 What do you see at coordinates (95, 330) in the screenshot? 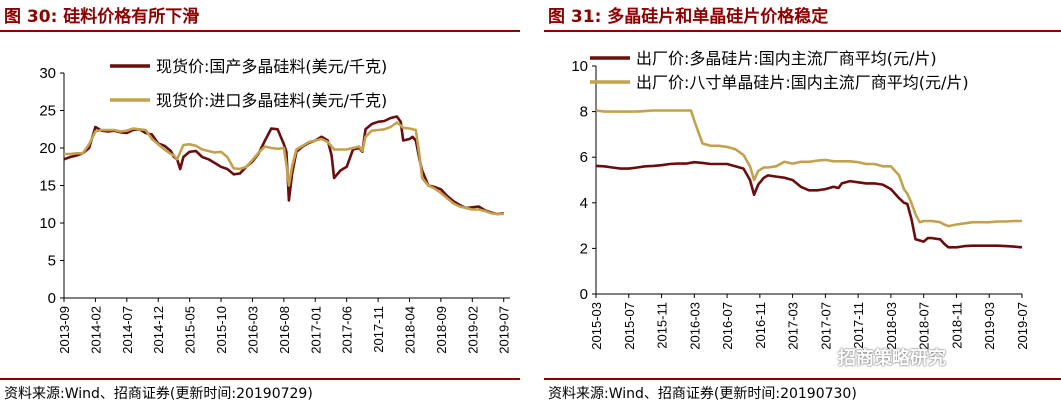
I see `x-tick-label: 2014-02` at bounding box center [95, 330].